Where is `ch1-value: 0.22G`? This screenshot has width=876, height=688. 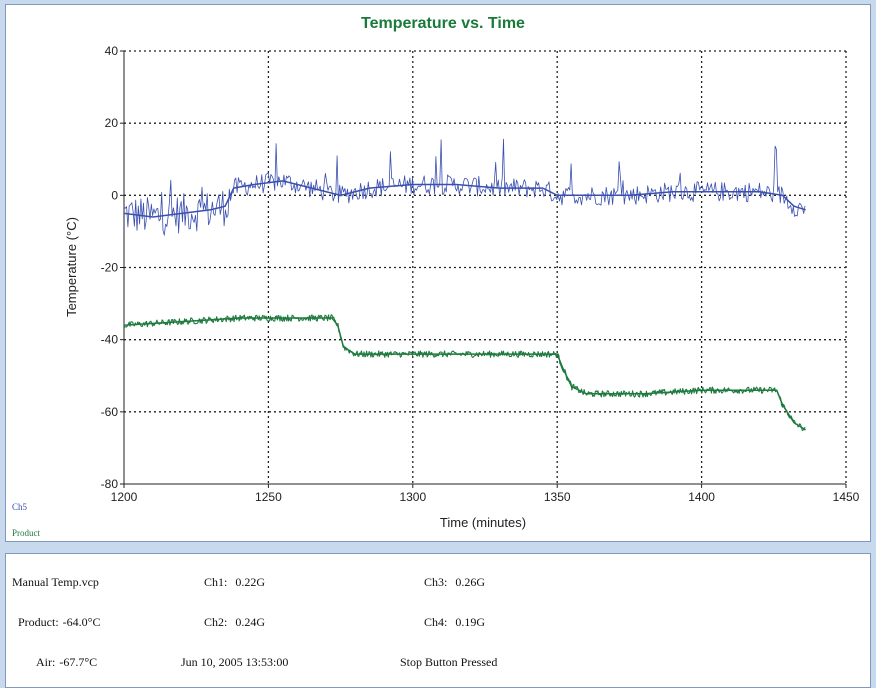 ch1-value: 0.22G is located at coordinates (250, 582).